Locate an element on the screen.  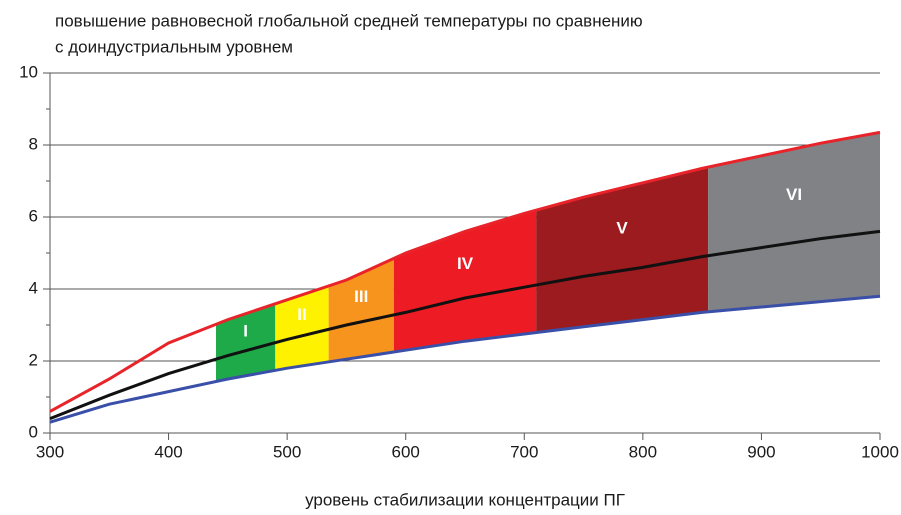
x-axis-label: уровень стабилизации концентрации ПГ is located at coordinates (465, 499).